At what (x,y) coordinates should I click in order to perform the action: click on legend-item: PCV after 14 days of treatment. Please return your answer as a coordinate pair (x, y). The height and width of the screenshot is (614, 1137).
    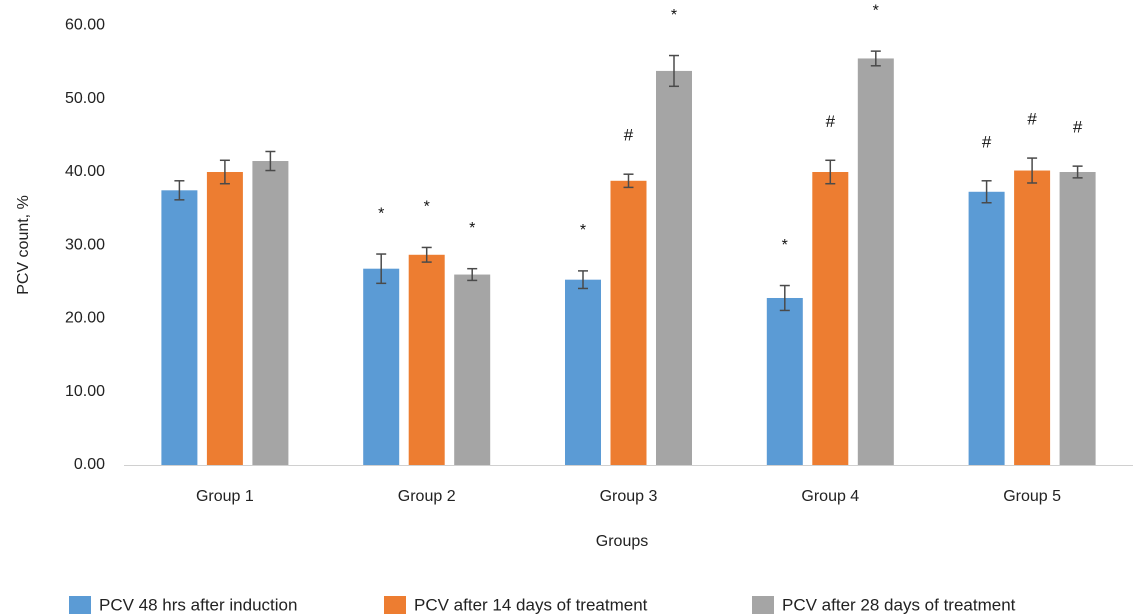
    Looking at the image, I should click on (516, 604).